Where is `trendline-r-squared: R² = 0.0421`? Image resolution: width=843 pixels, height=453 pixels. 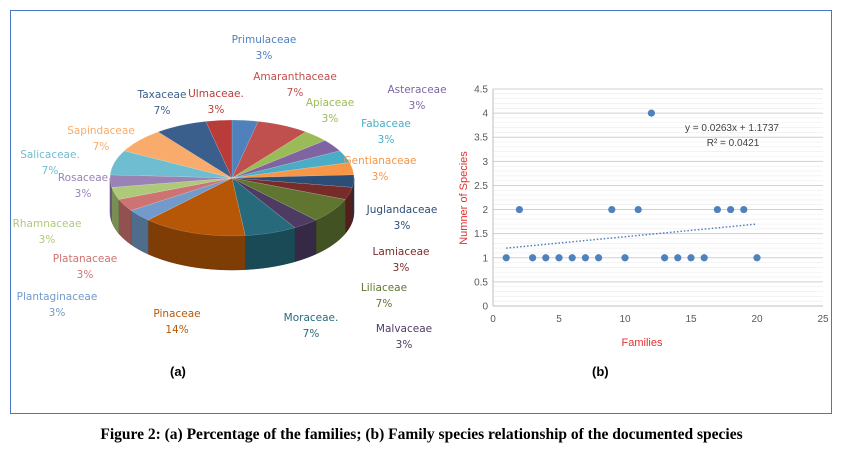 trendline-r-squared: R² = 0.0421 is located at coordinates (733, 143).